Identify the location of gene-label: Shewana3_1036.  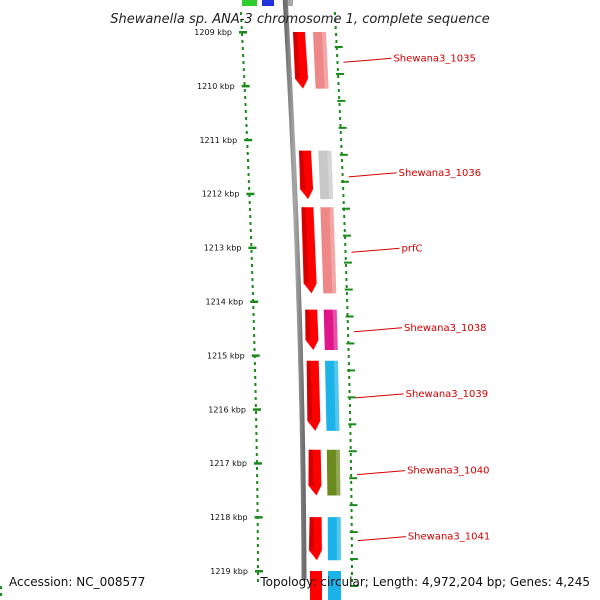
(440, 173).